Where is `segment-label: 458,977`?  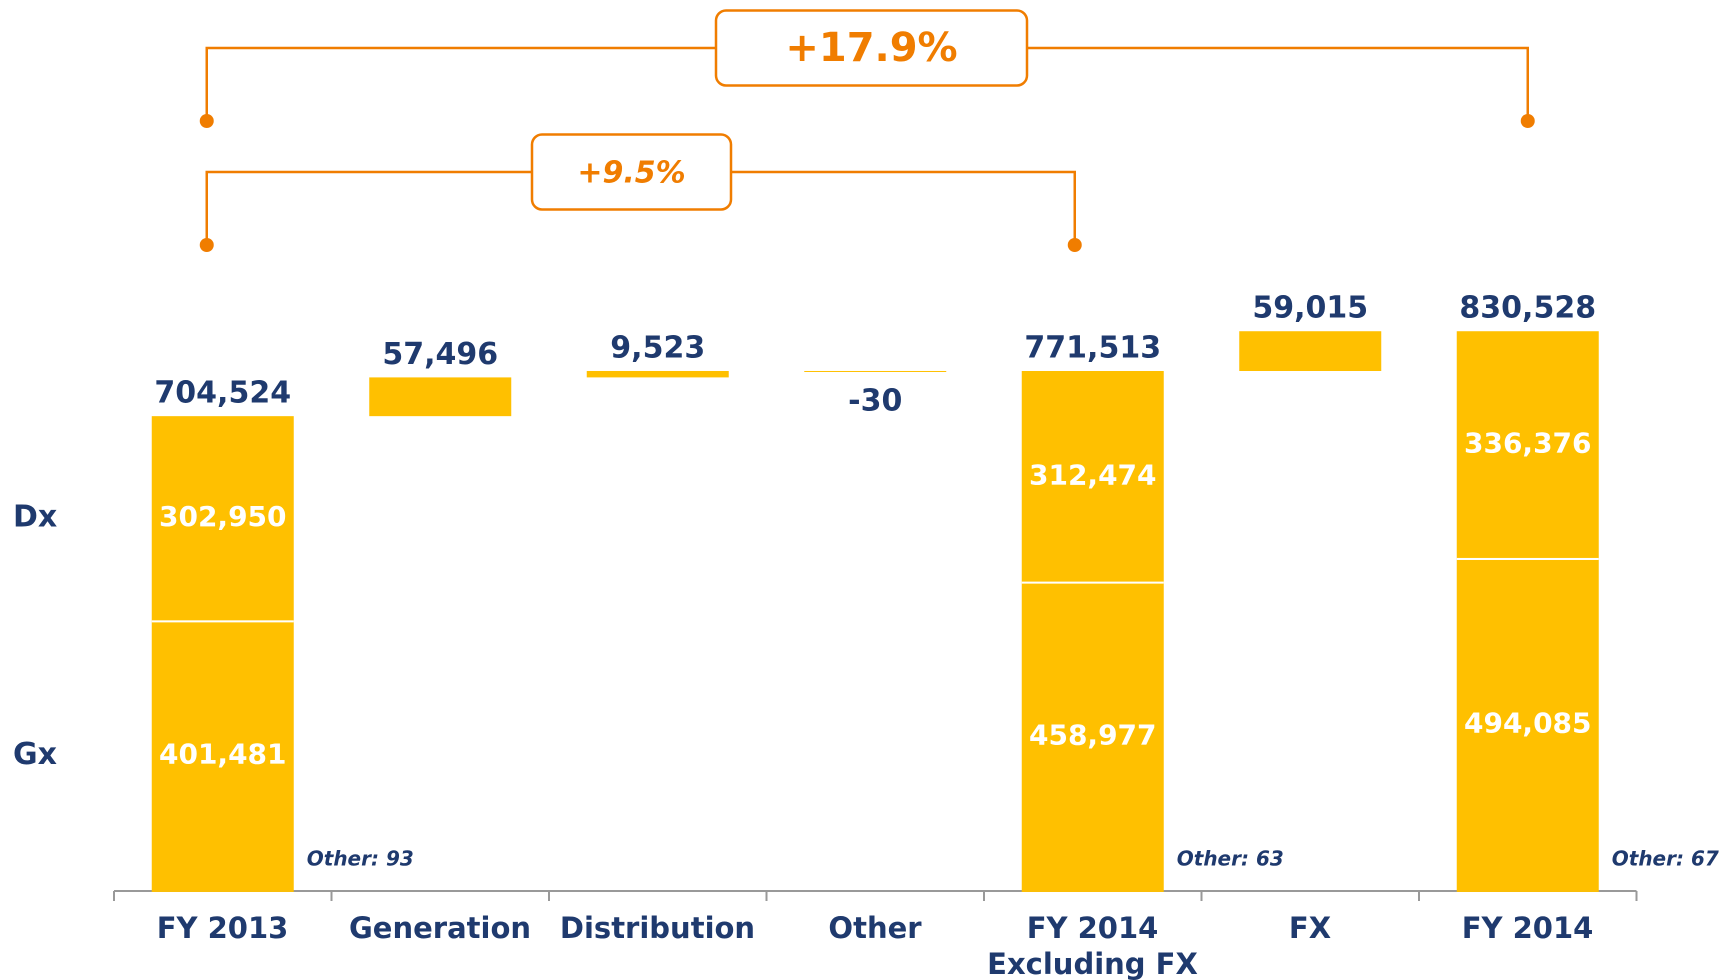 segment-label: 458,977 is located at coordinates (1093, 734).